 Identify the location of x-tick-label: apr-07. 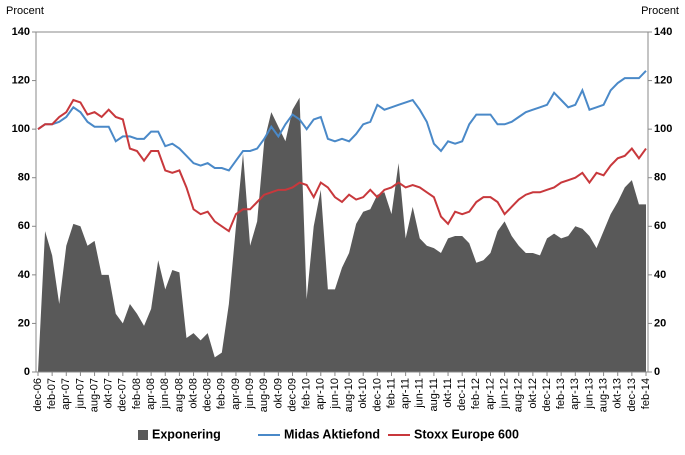
(66, 394).